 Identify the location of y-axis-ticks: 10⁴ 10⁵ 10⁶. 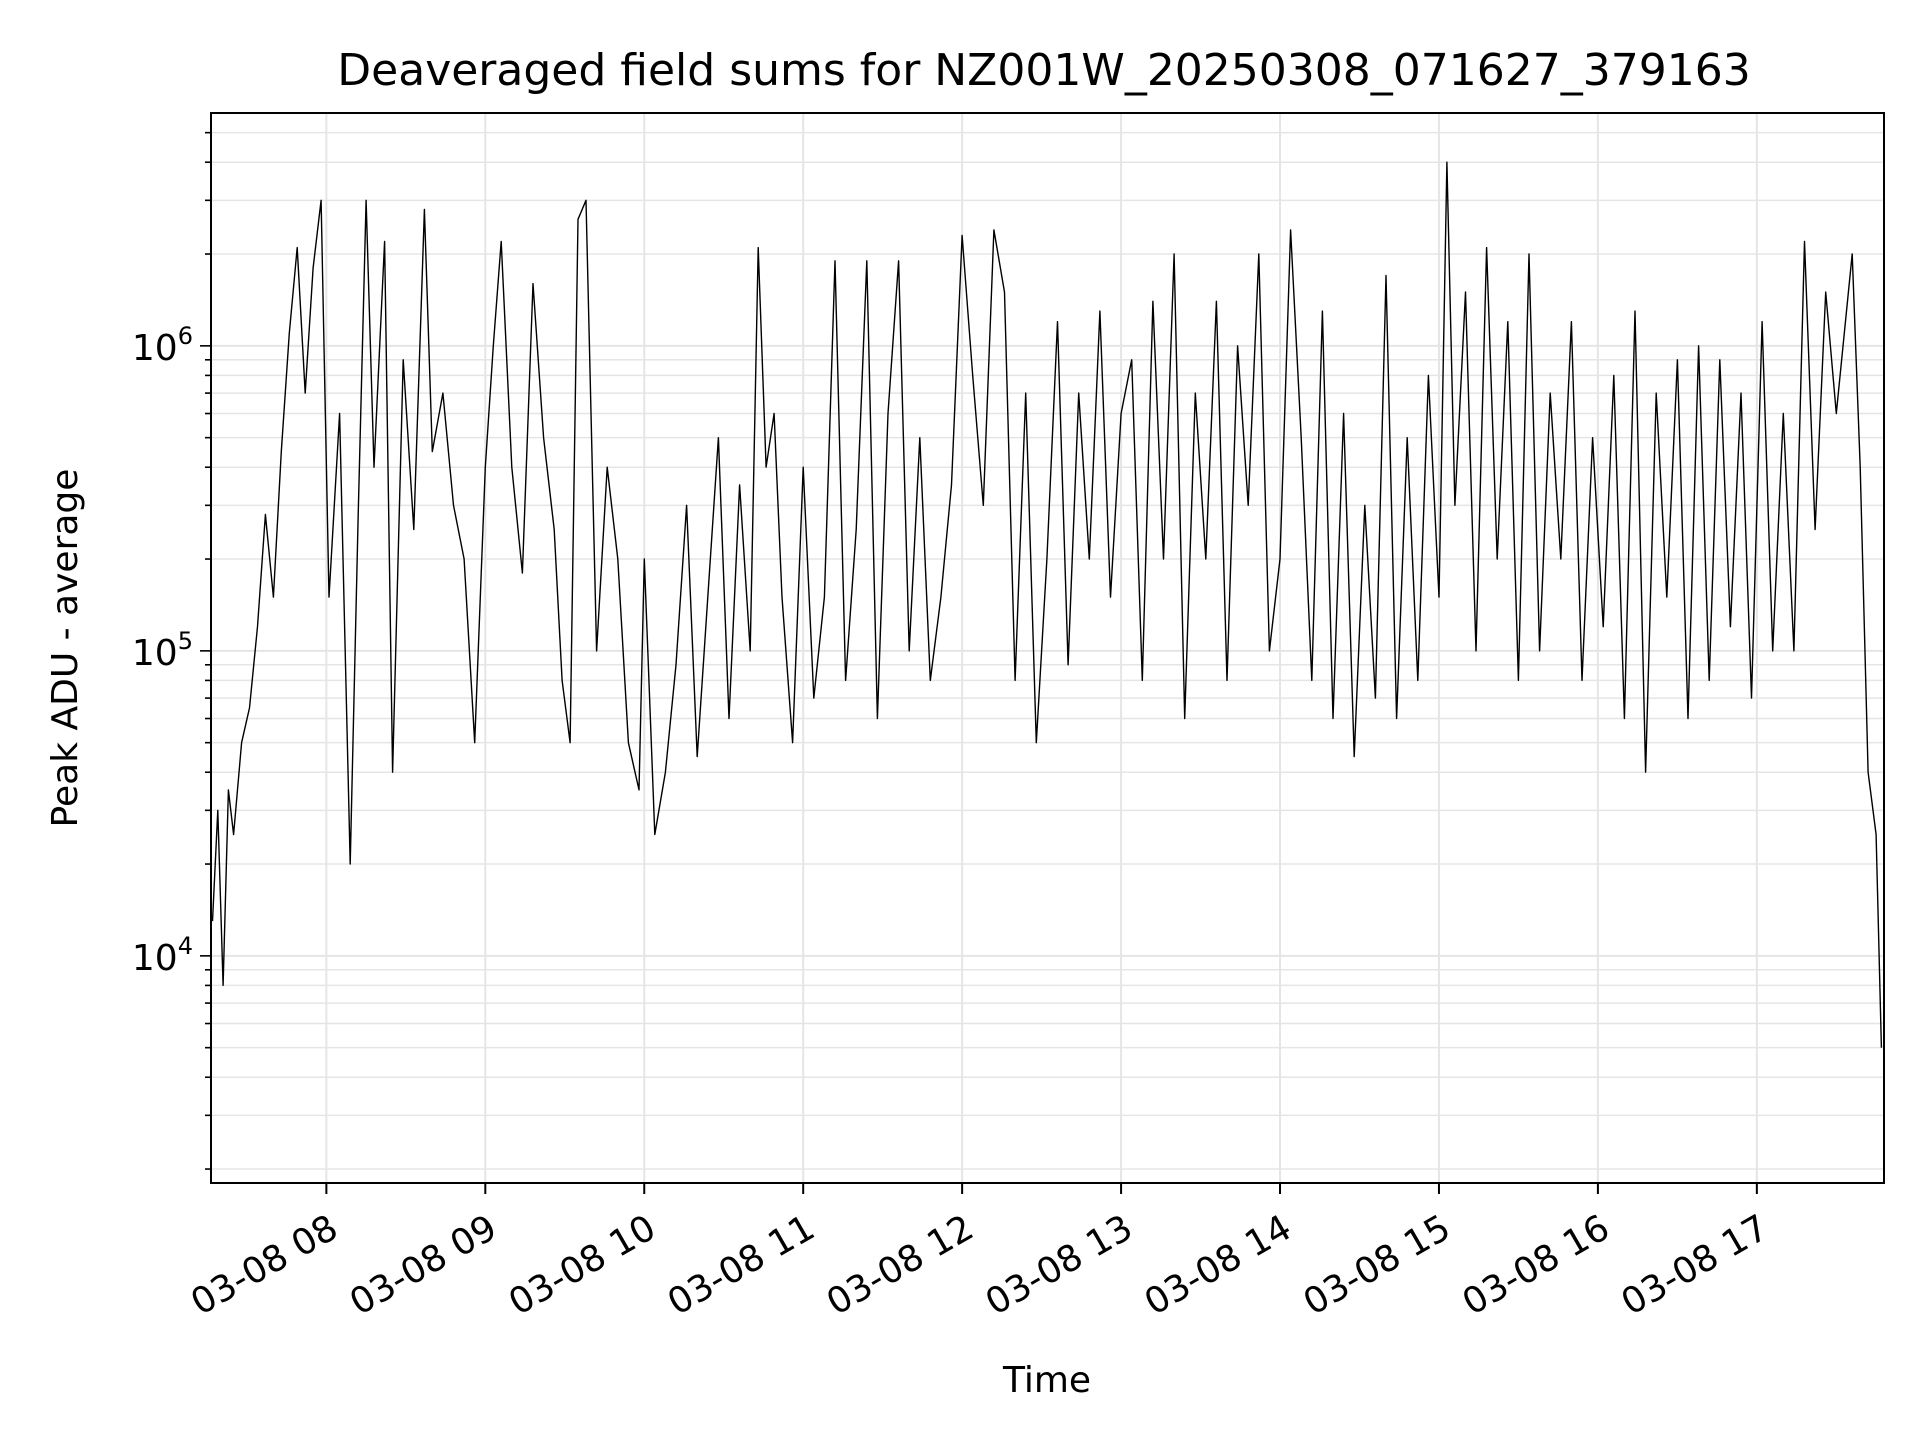
(171, 650).